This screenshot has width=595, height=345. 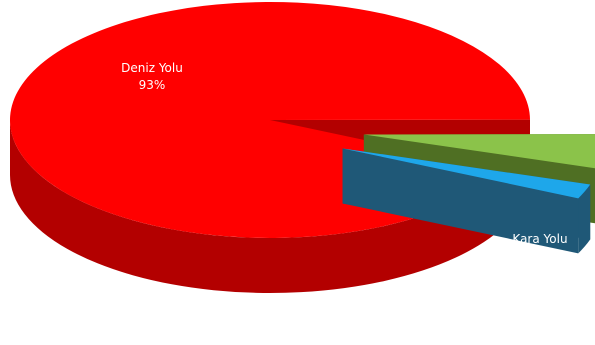 What do you see at coordinates (539, 239) in the screenshot?
I see `slice-category-label: Kara Yolu` at bounding box center [539, 239].